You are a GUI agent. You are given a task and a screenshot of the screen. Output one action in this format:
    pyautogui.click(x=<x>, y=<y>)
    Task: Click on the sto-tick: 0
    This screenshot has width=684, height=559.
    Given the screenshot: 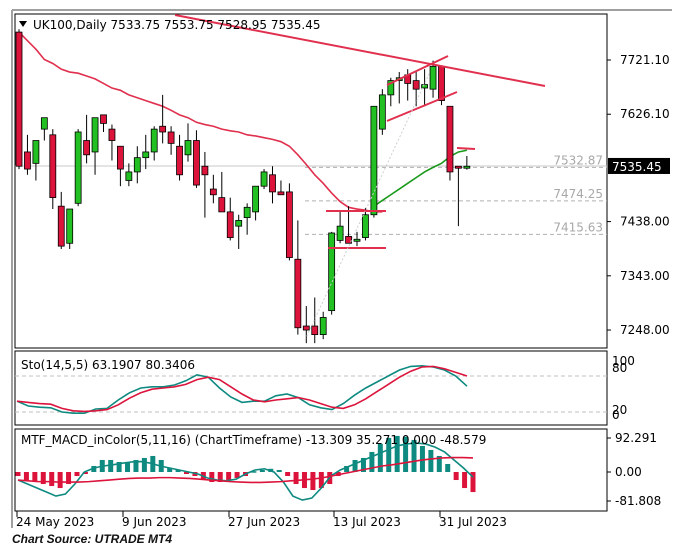 What is the action you would take?
    pyautogui.click(x=616, y=415)
    